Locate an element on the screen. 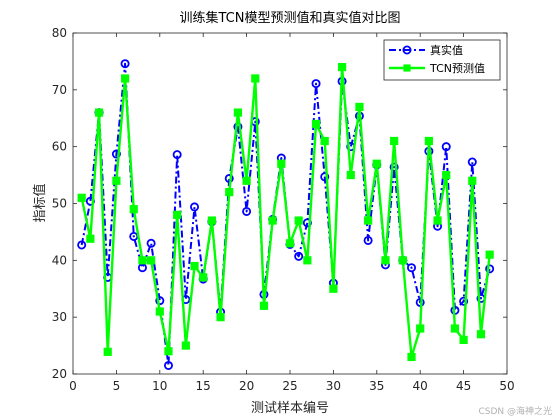 This screenshot has width=560, height=420. x-tick-label: 15 is located at coordinates (203, 386).